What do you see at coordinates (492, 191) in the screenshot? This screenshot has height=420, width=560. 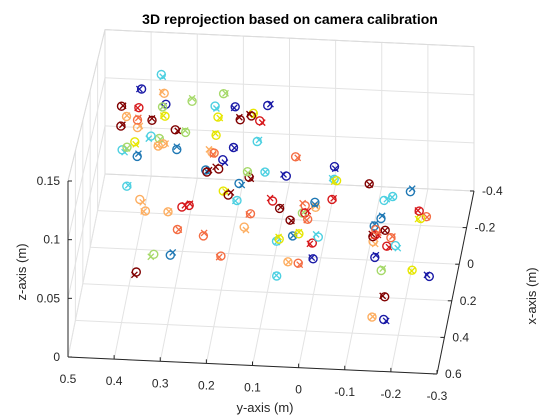 I see `x-tick-label: -0.4` at bounding box center [492, 191].